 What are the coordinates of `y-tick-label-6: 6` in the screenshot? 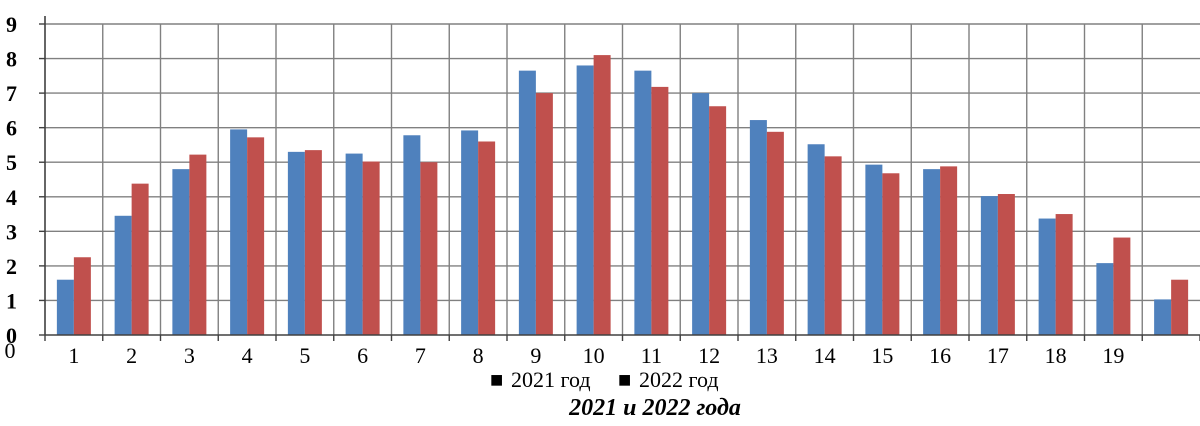 It's located at (11, 128).